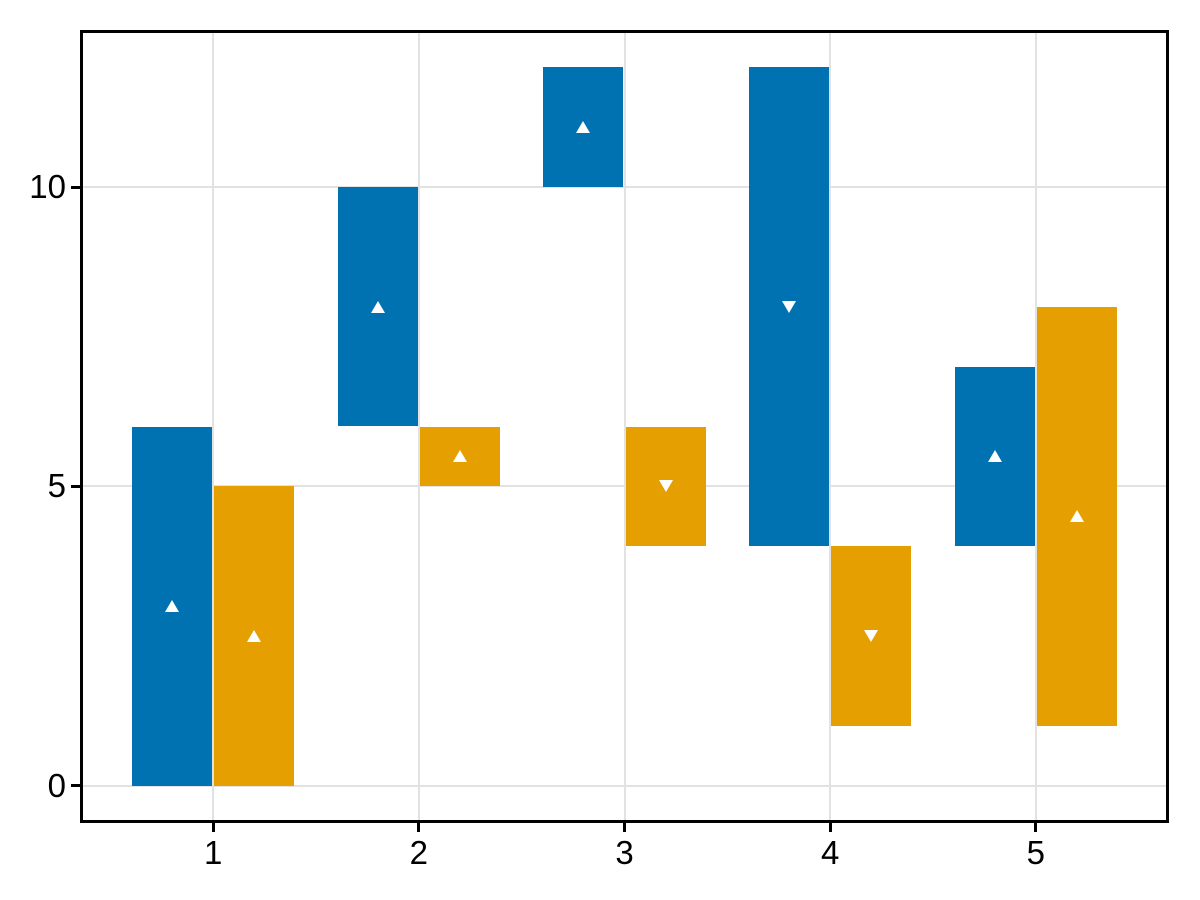 This screenshot has height=900, width=1200. What do you see at coordinates (47, 187) in the screenshot?
I see `y-tick-label: 10` at bounding box center [47, 187].